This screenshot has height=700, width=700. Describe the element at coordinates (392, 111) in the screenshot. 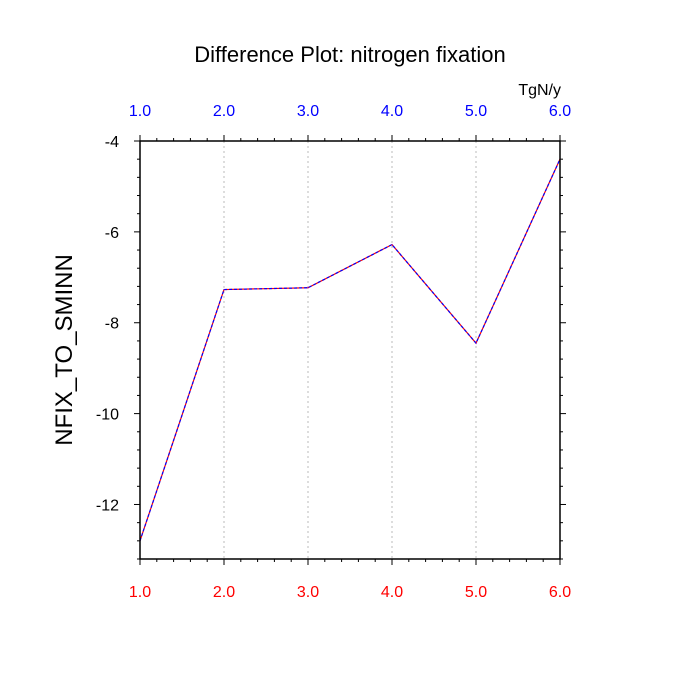

I see `x-top-tick-label: 4.0` at that location.